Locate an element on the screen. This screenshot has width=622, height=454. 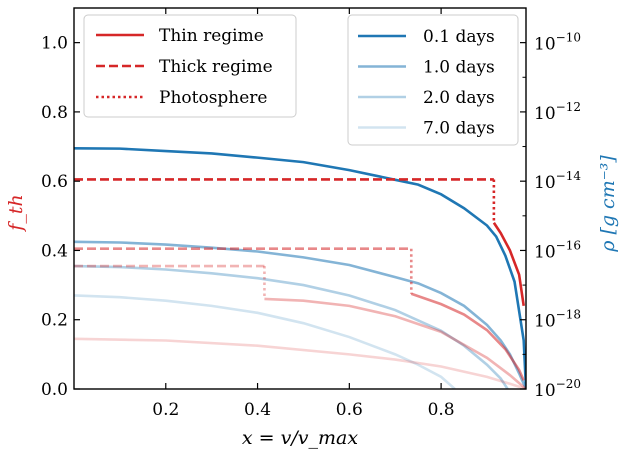
x-tick-label: 0.8 is located at coordinates (441, 410).